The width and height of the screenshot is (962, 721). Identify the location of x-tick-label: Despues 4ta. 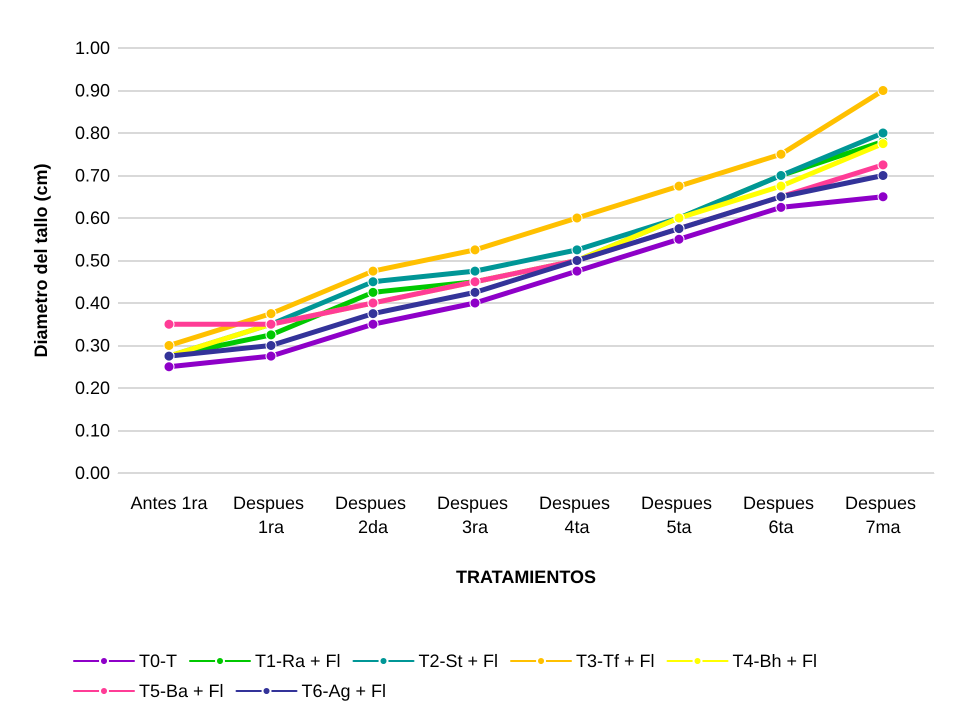
(577, 515).